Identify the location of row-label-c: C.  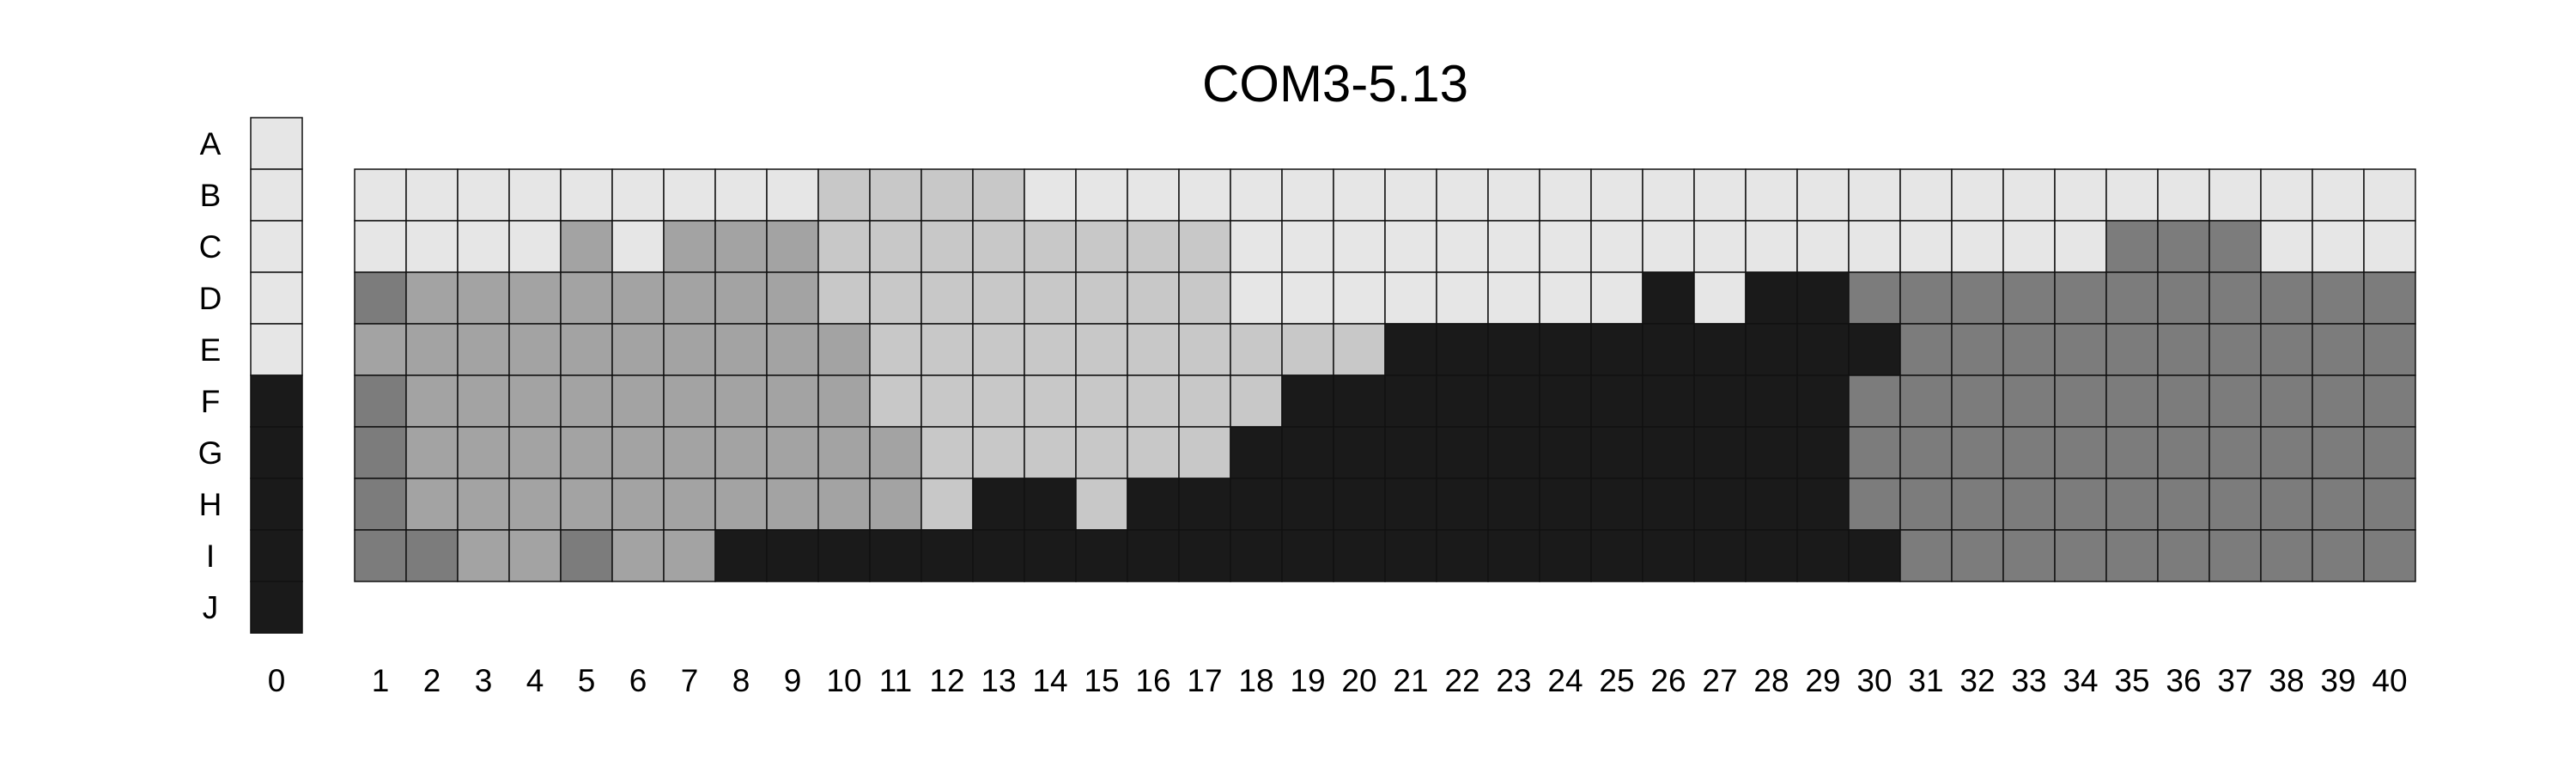
(210, 247).